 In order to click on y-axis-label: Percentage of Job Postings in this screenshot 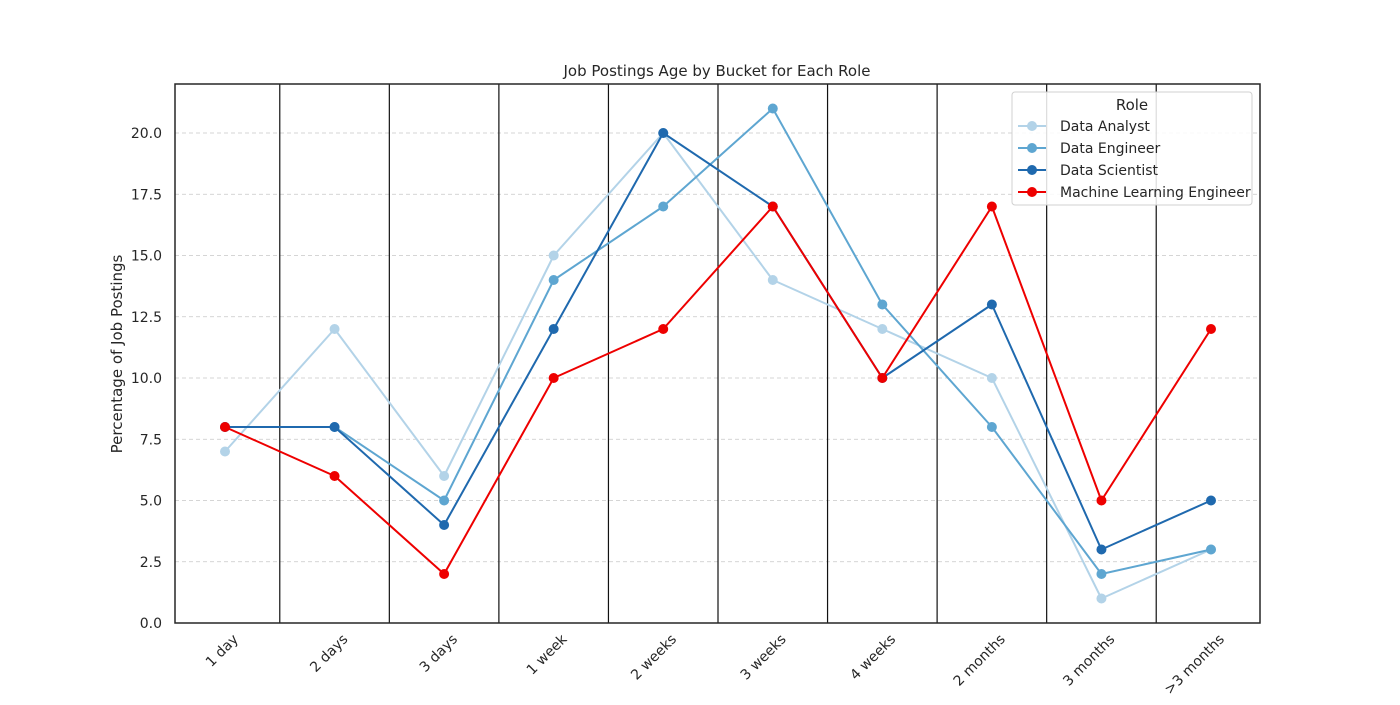, I will do `click(117, 353)`.